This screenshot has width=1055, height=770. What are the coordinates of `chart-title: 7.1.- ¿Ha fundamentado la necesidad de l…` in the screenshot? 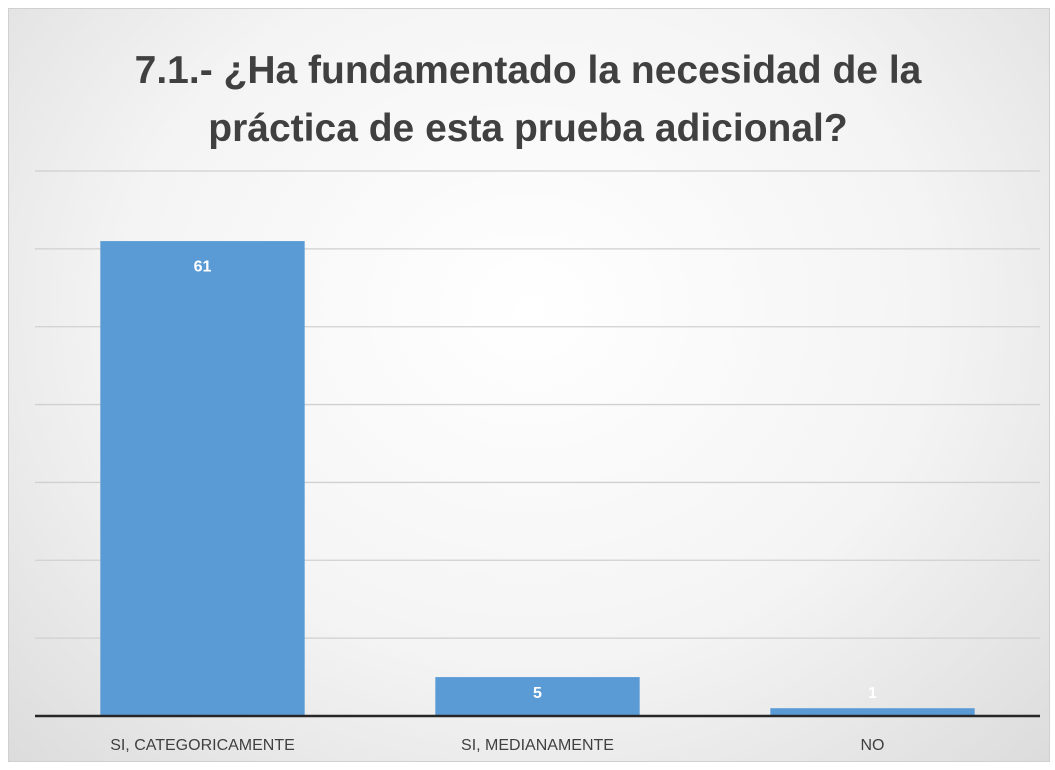 It's located at (528, 99).